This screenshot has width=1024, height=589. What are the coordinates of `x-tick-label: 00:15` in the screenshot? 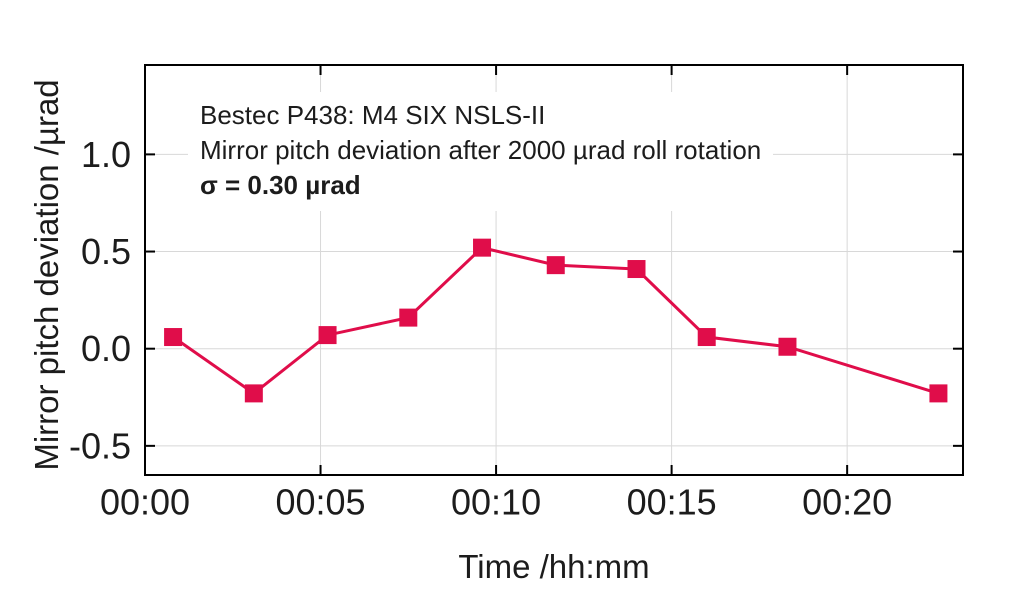 It's located at (672, 501).